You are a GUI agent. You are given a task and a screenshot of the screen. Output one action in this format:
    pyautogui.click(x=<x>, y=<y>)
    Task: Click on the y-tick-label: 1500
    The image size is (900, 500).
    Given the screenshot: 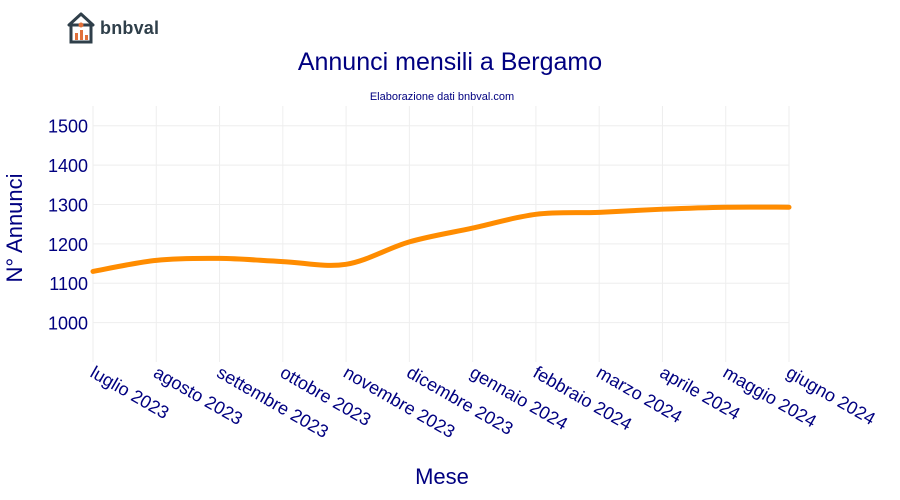 What is the action you would take?
    pyautogui.click(x=68, y=127)
    